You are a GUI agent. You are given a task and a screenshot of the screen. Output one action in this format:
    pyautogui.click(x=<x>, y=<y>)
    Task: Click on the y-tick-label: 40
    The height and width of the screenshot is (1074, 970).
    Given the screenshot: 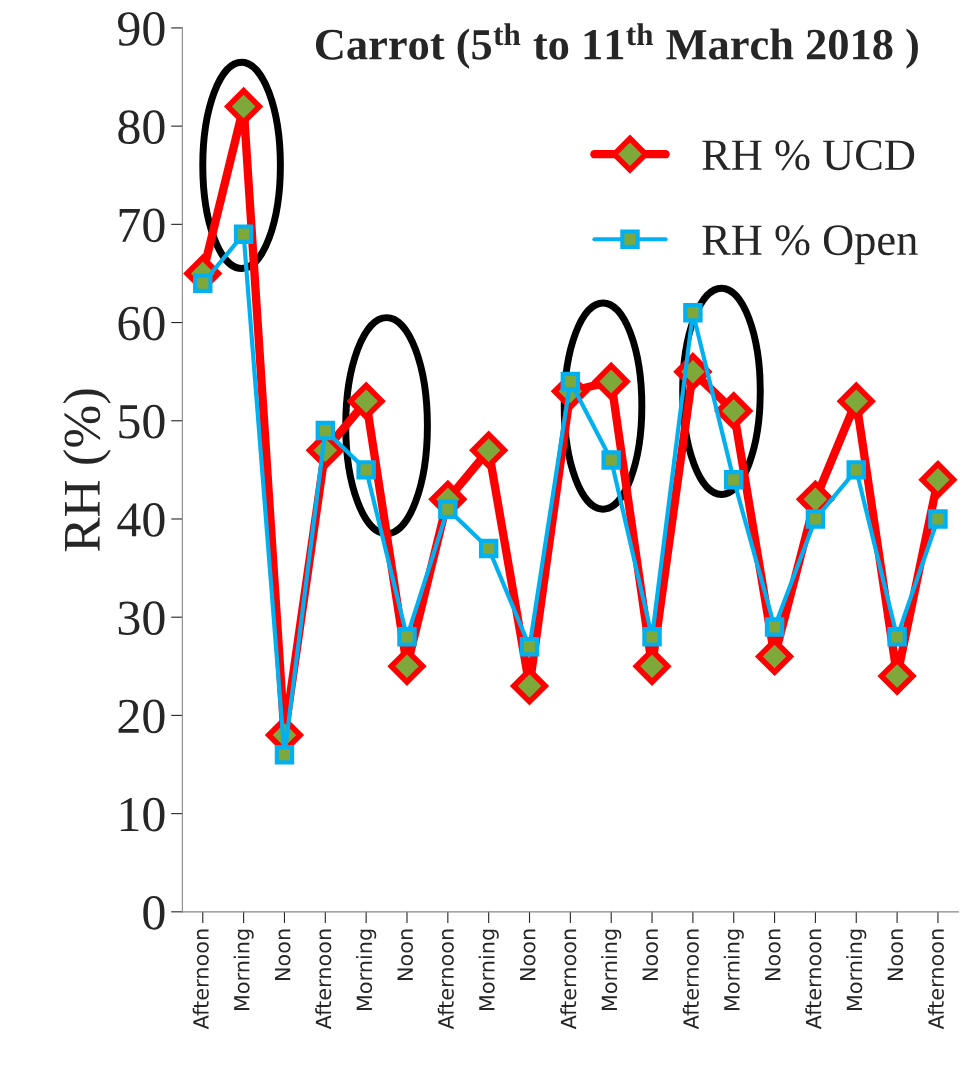 What is the action you would take?
    pyautogui.click(x=141, y=520)
    